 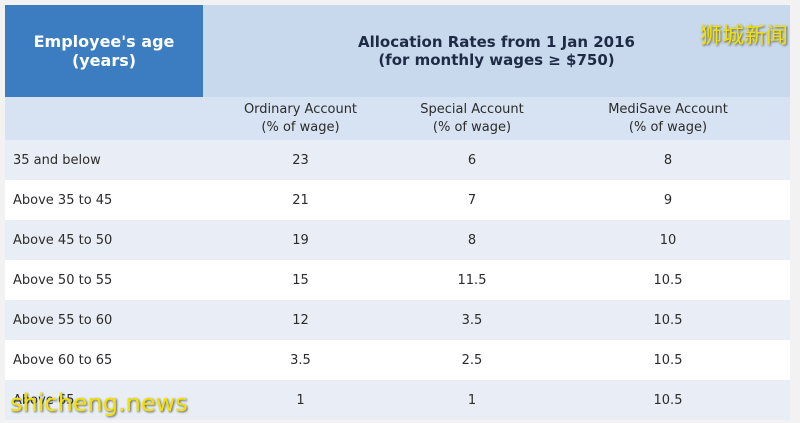 What do you see at coordinates (472, 109) in the screenshot?
I see `column-header-line: Special Account` at bounding box center [472, 109].